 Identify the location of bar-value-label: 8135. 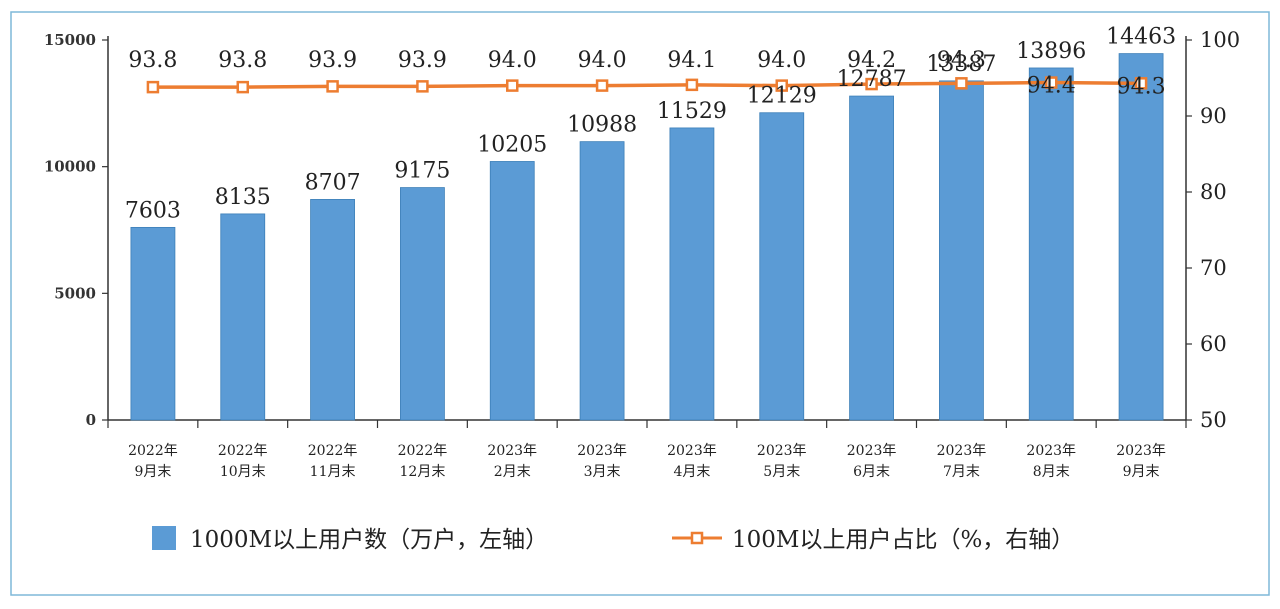
(243, 197).